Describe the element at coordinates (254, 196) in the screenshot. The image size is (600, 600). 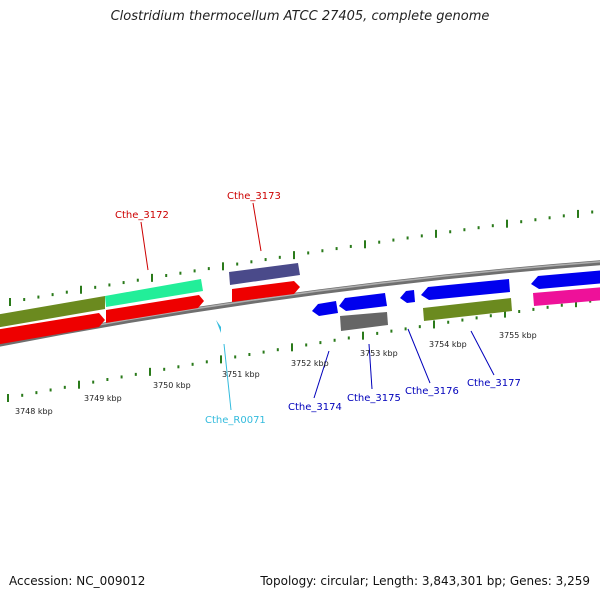
I see `gene-label-cthe3173: Cthe_3173` at that location.